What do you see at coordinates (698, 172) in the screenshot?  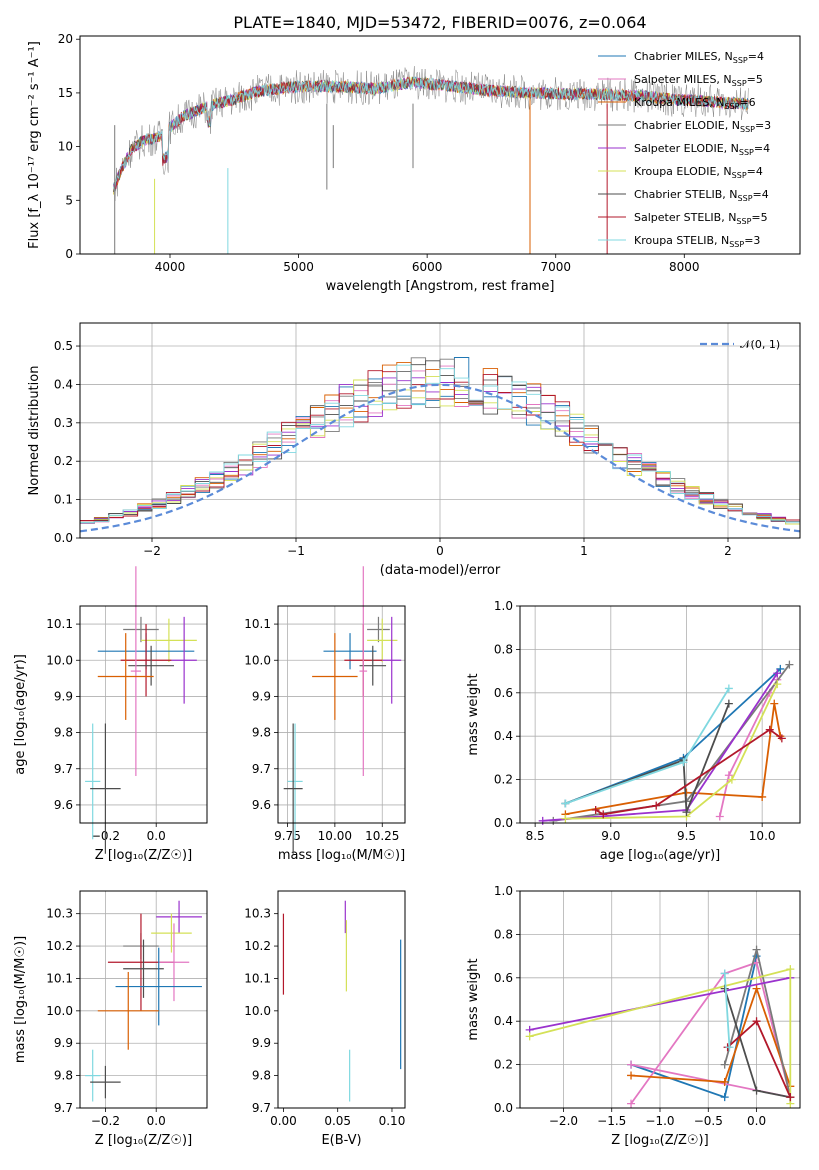 I see `legend-entry-5: Kroupa ELODIE, NSSP=4` at bounding box center [698, 172].